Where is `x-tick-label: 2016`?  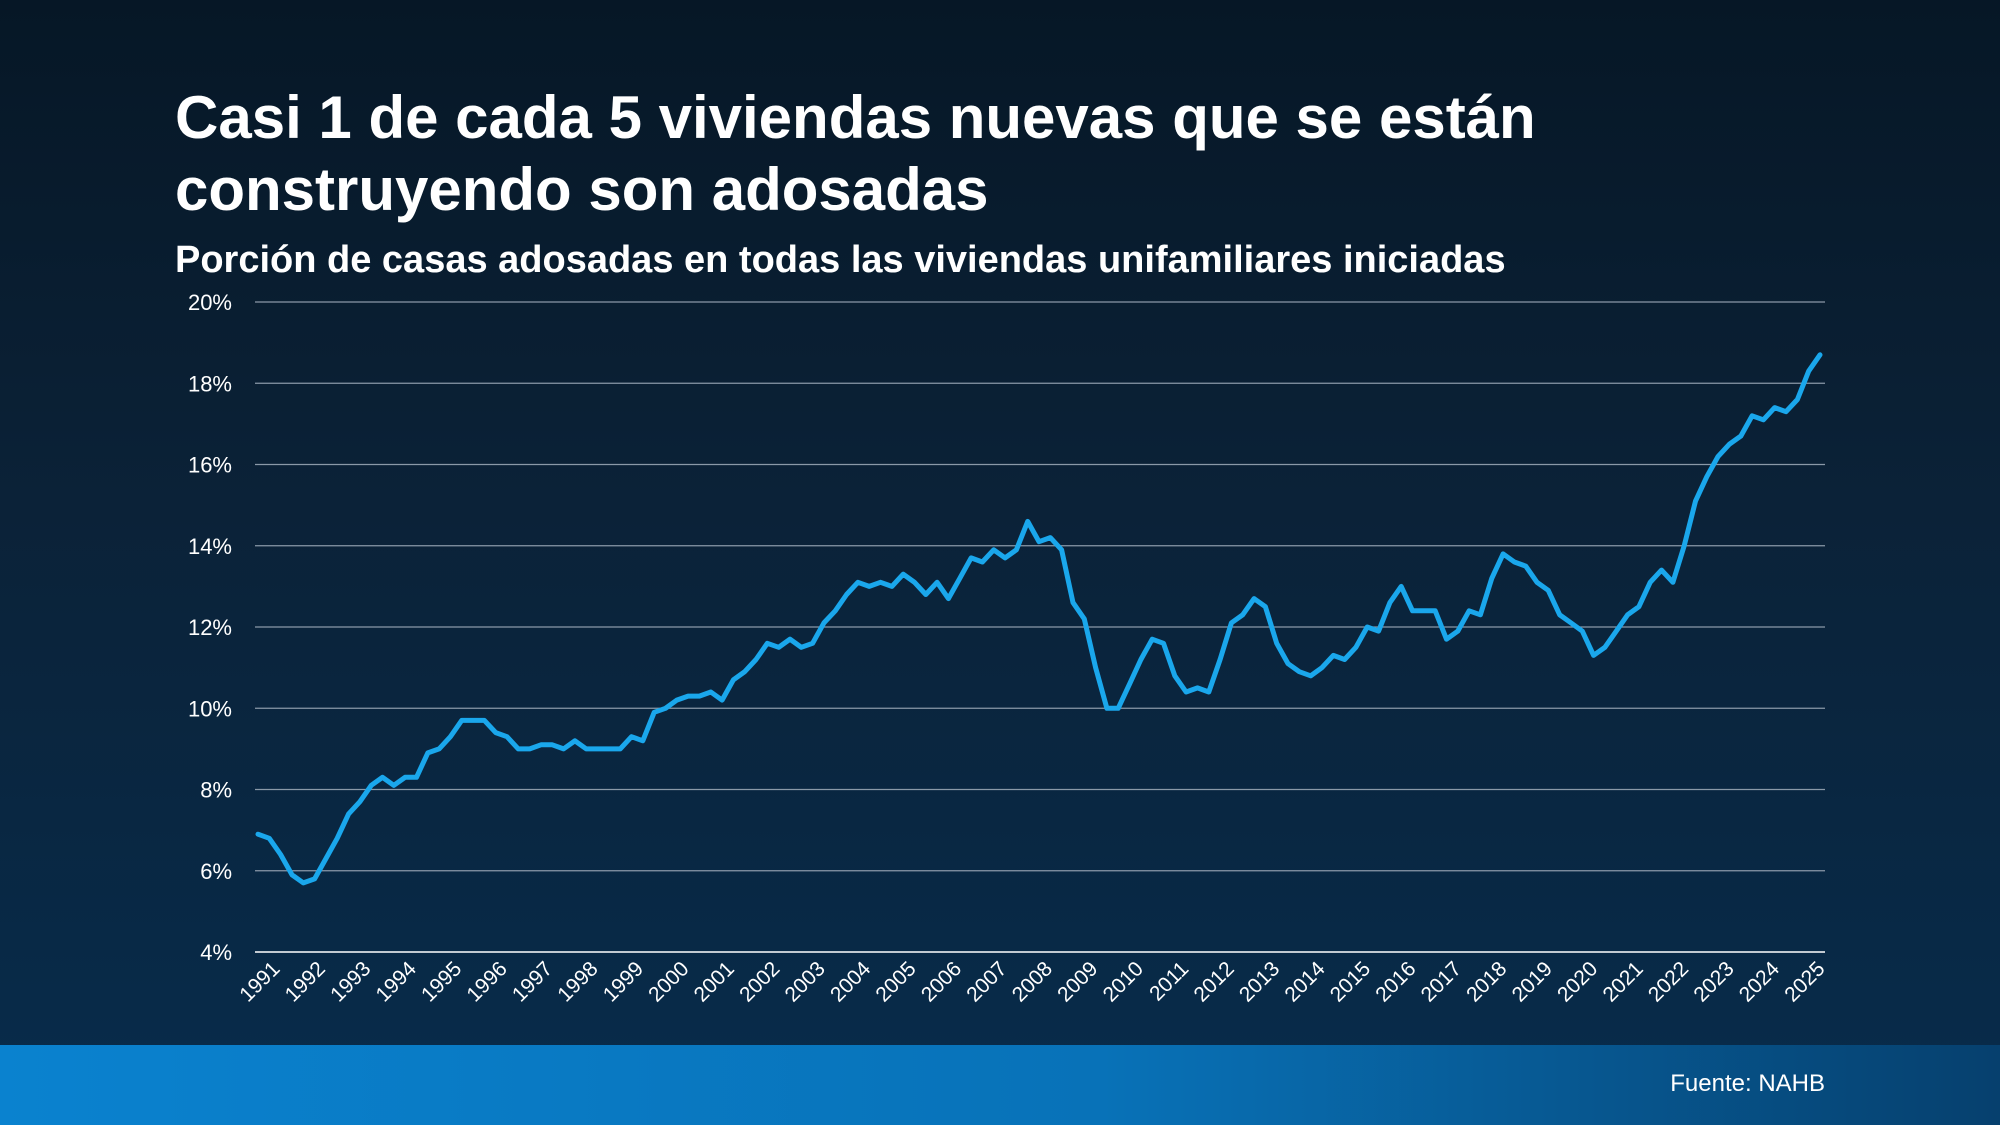 x-tick-label: 2016 is located at coordinates (1395, 981).